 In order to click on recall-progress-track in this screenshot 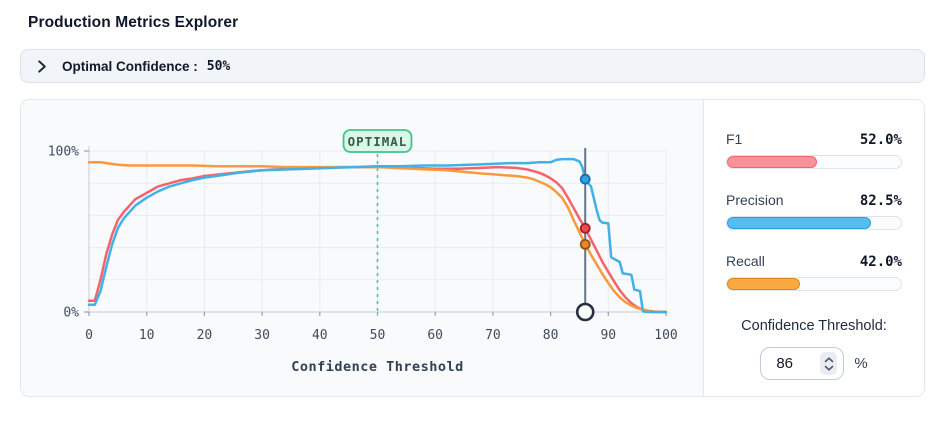, I will do `click(814, 284)`.